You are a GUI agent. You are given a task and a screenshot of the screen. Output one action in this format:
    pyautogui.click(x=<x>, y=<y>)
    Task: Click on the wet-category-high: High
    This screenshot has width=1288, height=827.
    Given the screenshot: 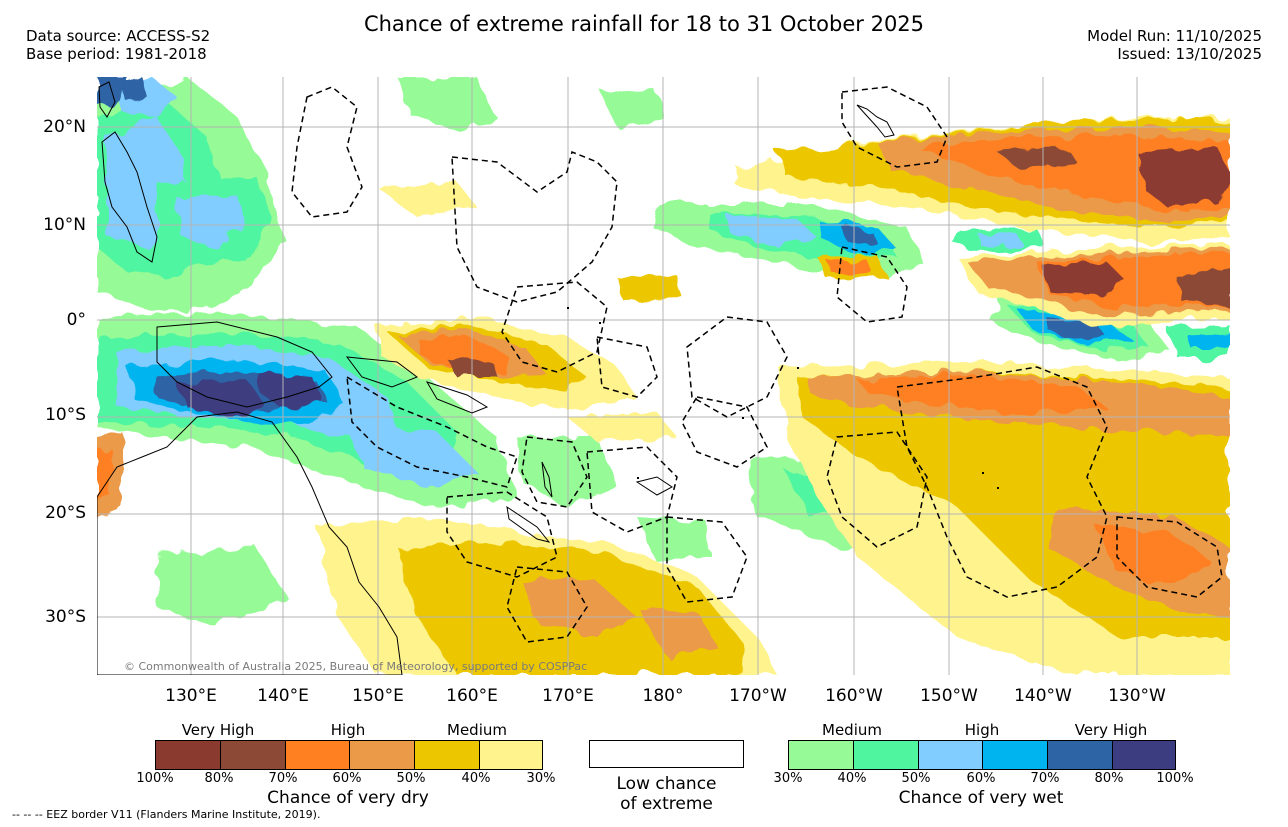 What is the action you would take?
    pyautogui.click(x=982, y=730)
    